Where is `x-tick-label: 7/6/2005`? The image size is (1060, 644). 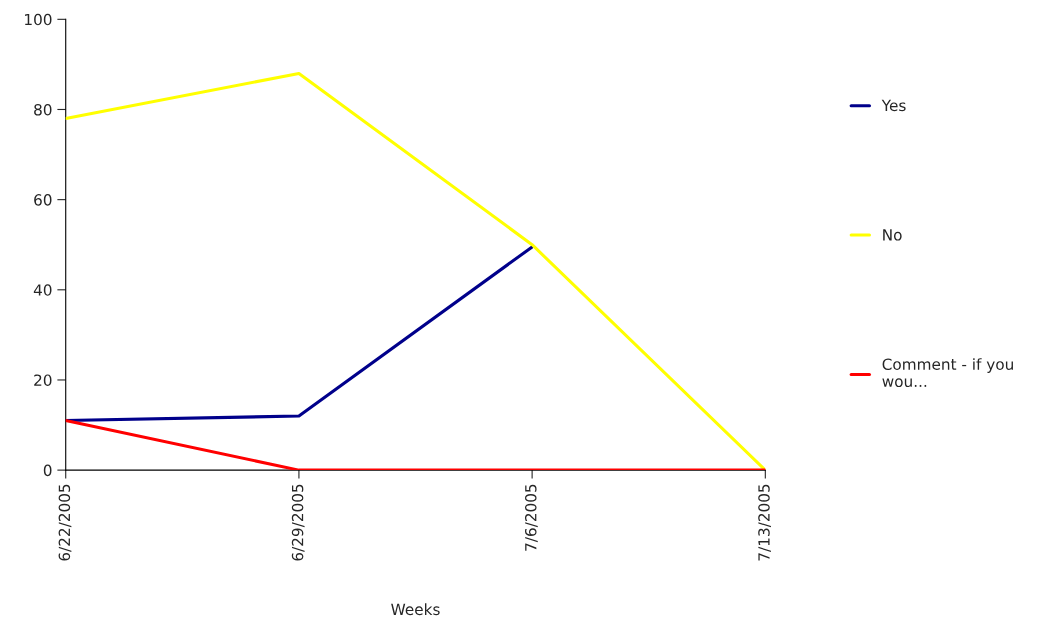 x-tick-label: 7/6/2005 is located at coordinates (531, 517).